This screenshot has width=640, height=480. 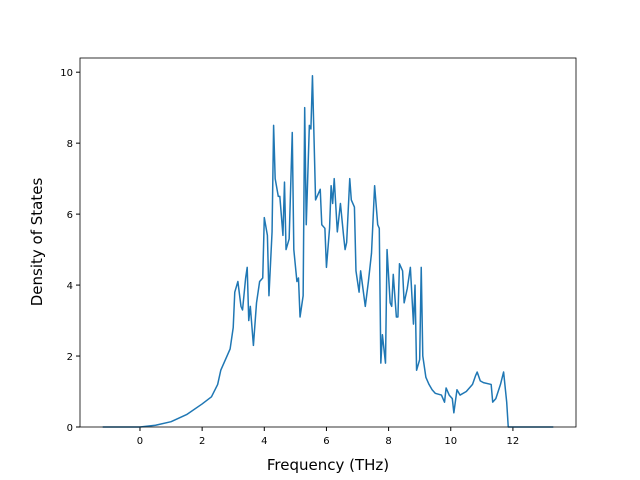 What do you see at coordinates (70, 215) in the screenshot?
I see `y-tick-label: 6` at bounding box center [70, 215].